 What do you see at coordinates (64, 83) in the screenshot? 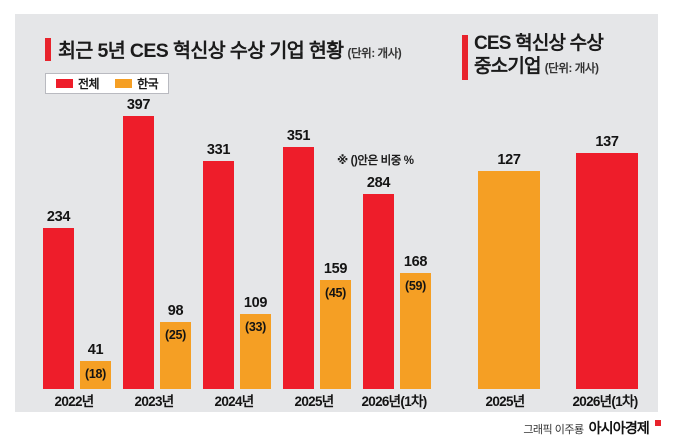
I see `legend-swatch-red-icon` at bounding box center [64, 83].